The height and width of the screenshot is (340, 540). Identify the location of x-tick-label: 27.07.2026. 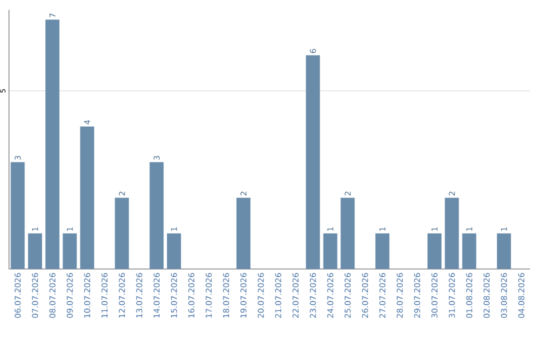
(382, 295).